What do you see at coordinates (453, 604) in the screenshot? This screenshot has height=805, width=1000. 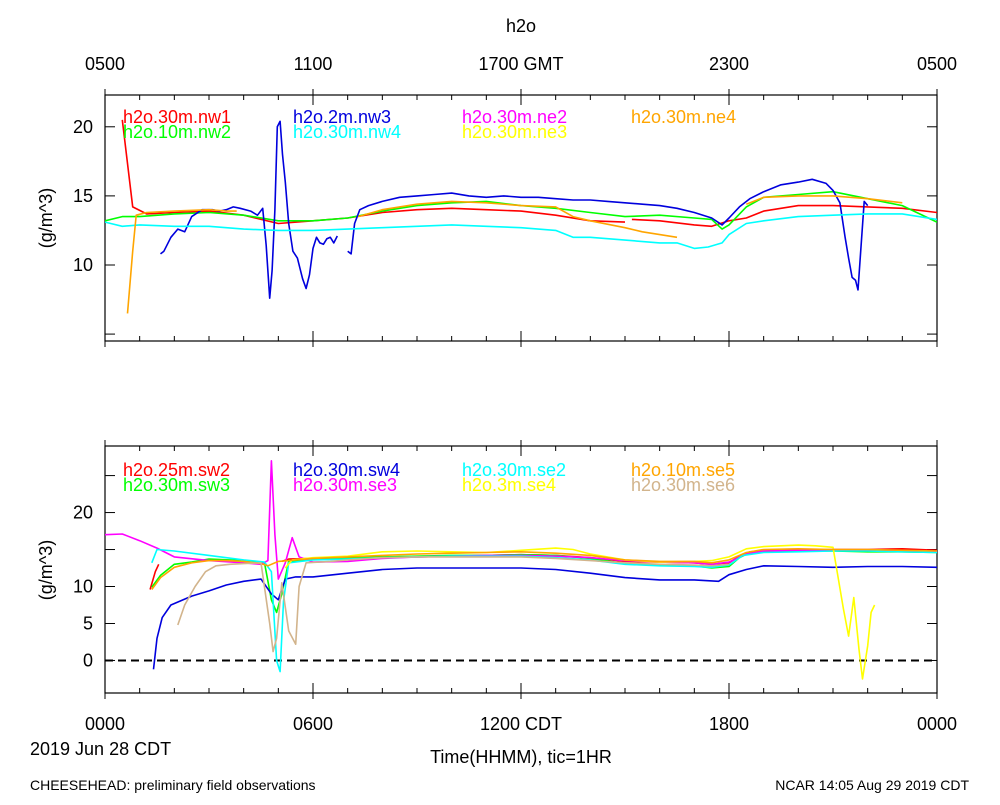 I see `series-line-h2o.30m.se6` at bounding box center [453, 604].